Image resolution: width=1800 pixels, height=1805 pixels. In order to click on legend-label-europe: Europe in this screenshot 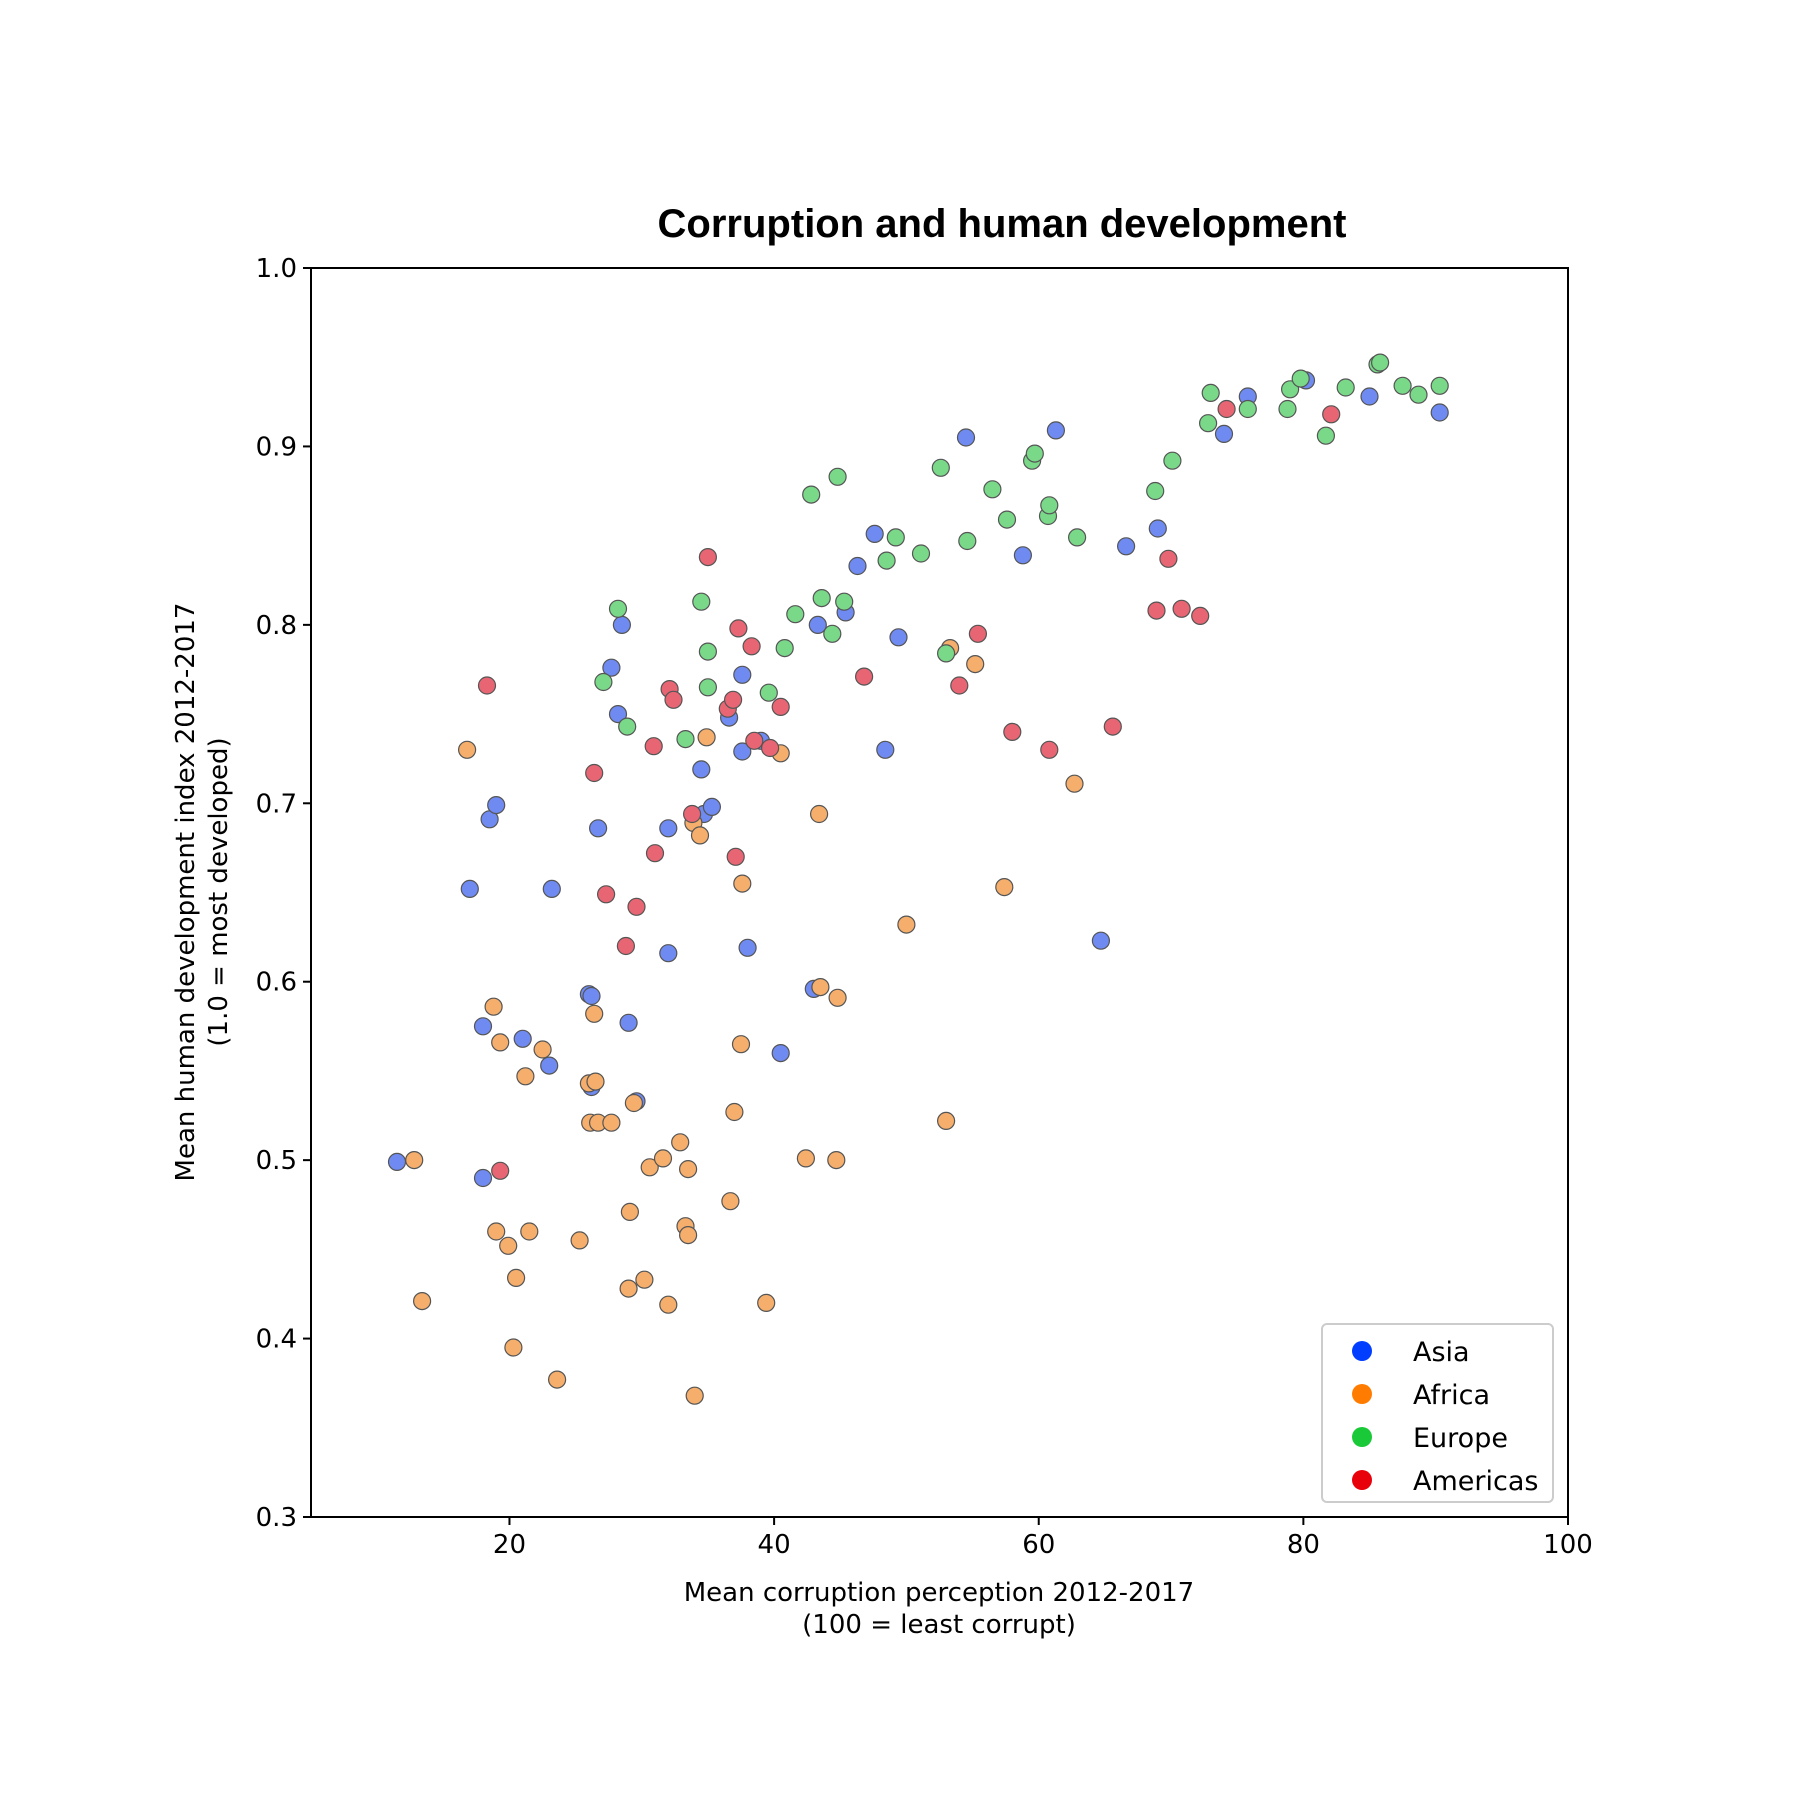, I will do `click(1460, 1438)`.